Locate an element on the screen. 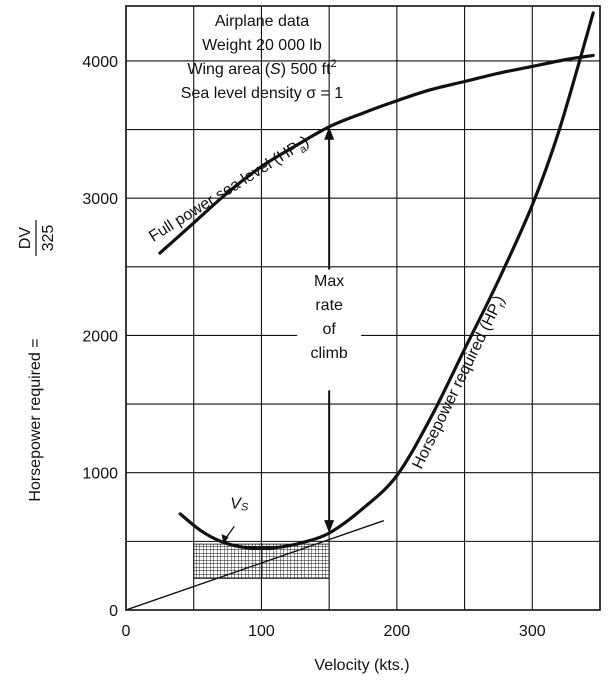 Image resolution: width=612 pixels, height=681 pixels. y-axis-label: Horsepower required = DV 325 is located at coordinates (37, 361).